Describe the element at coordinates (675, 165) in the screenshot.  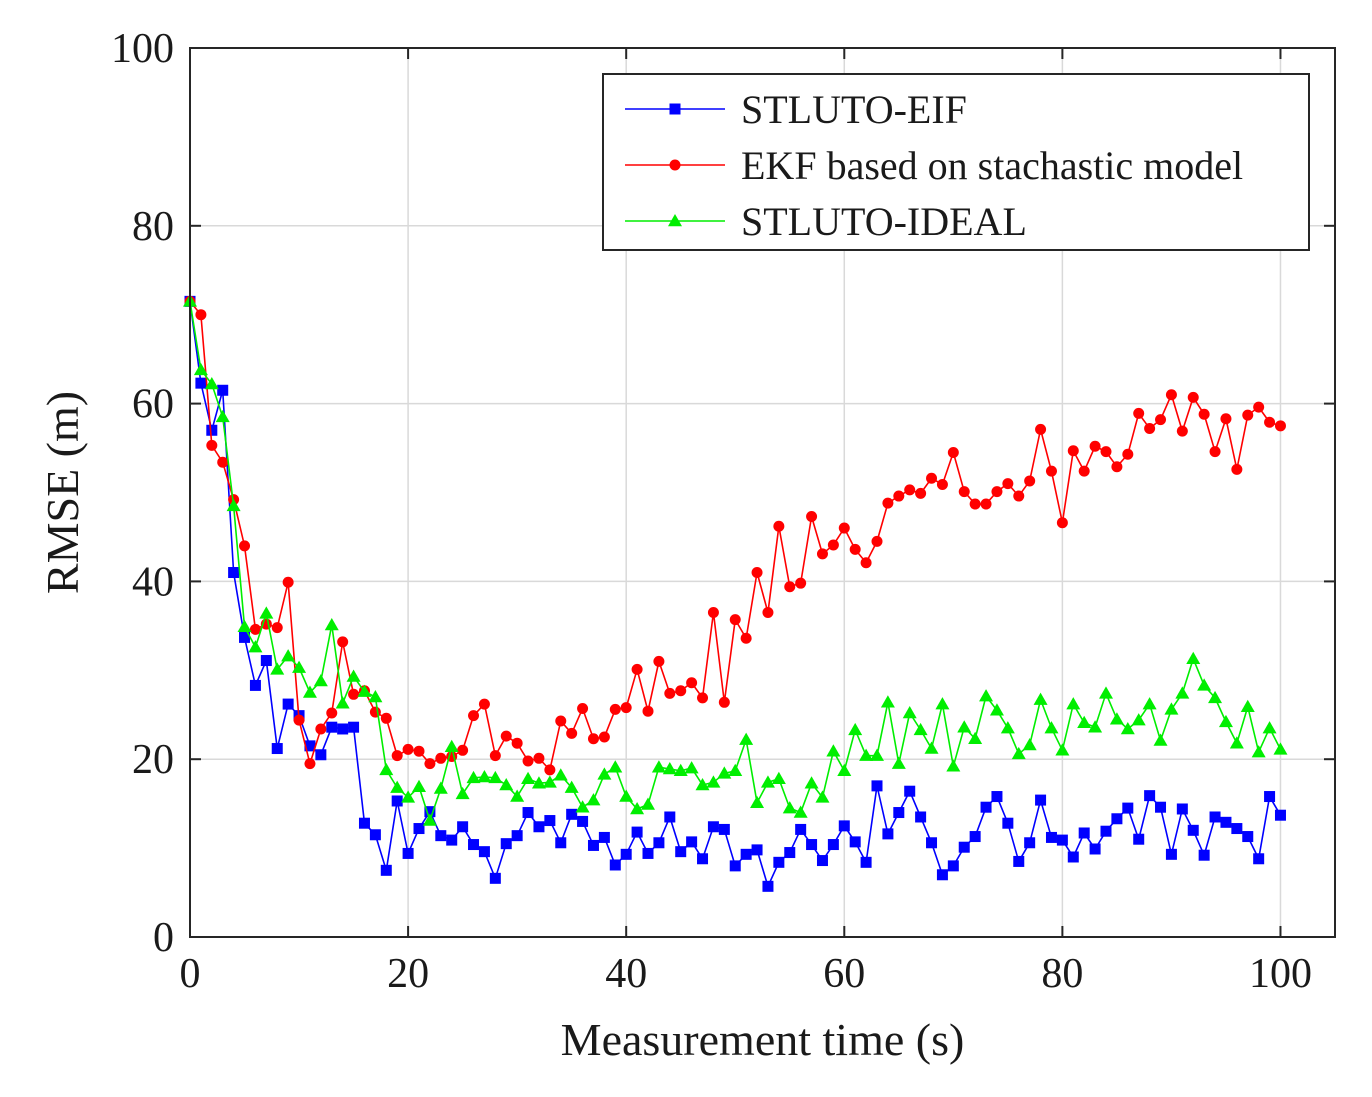
I see `legend-marker` at that location.